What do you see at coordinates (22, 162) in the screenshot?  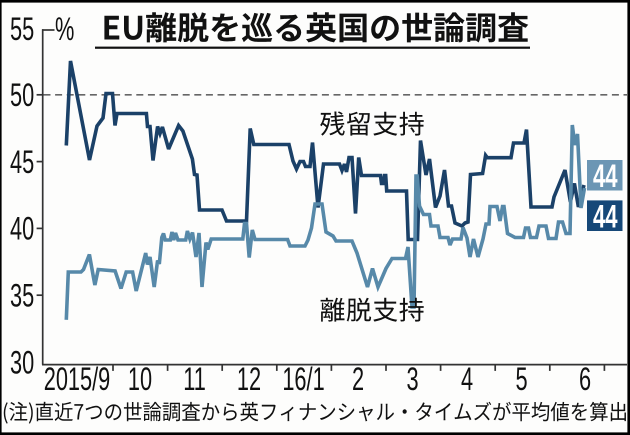 I see `svg-text: 45` at bounding box center [22, 162].